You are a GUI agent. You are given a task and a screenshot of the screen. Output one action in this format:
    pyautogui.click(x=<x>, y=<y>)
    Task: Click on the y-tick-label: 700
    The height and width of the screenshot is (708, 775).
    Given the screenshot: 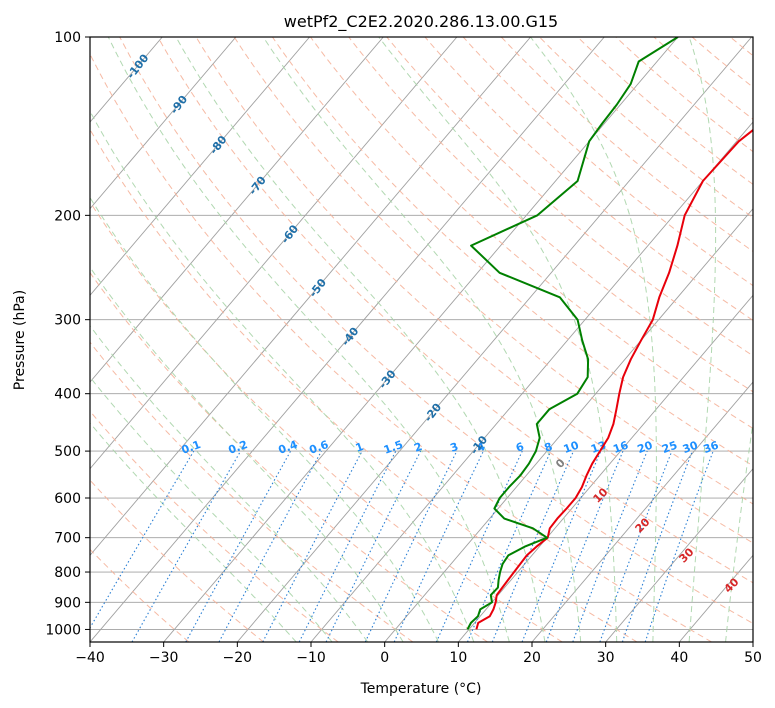 What is the action you would take?
    pyautogui.click(x=67, y=539)
    